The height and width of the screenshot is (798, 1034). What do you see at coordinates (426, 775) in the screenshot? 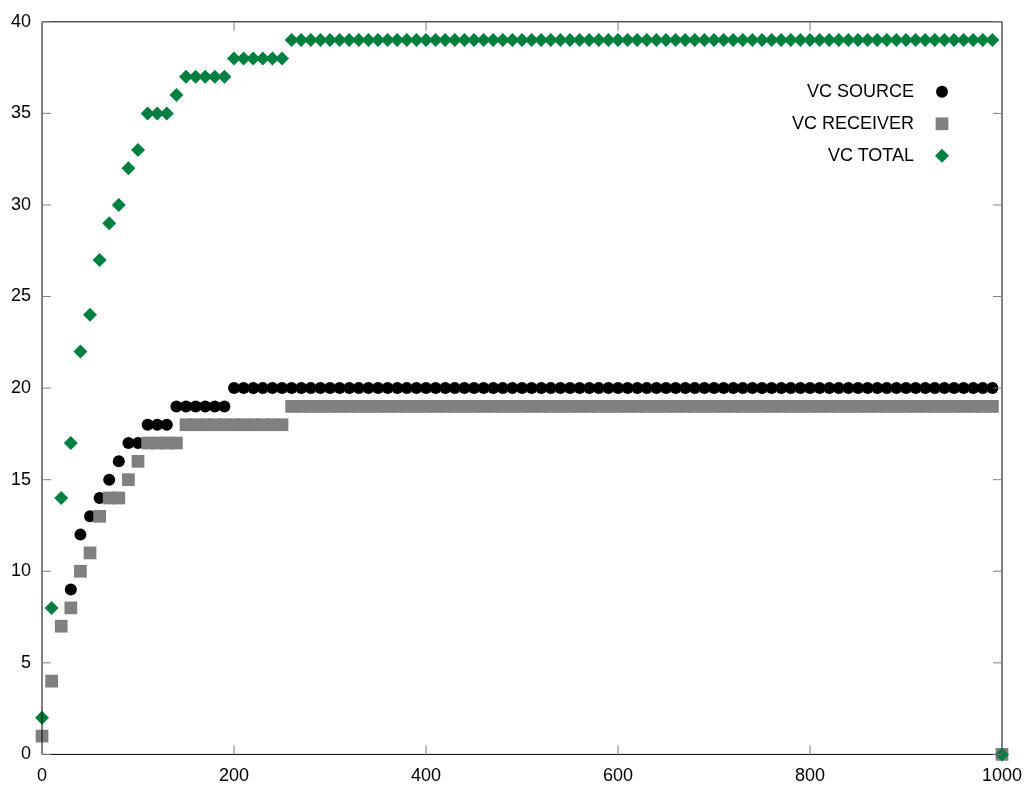
I see `x-tick-label: 400` at bounding box center [426, 775].